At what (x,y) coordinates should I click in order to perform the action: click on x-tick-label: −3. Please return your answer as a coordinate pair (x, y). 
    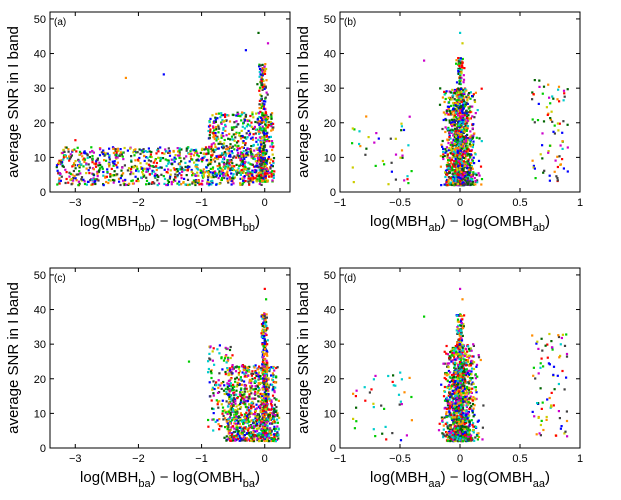
    Looking at the image, I should click on (75, 459).